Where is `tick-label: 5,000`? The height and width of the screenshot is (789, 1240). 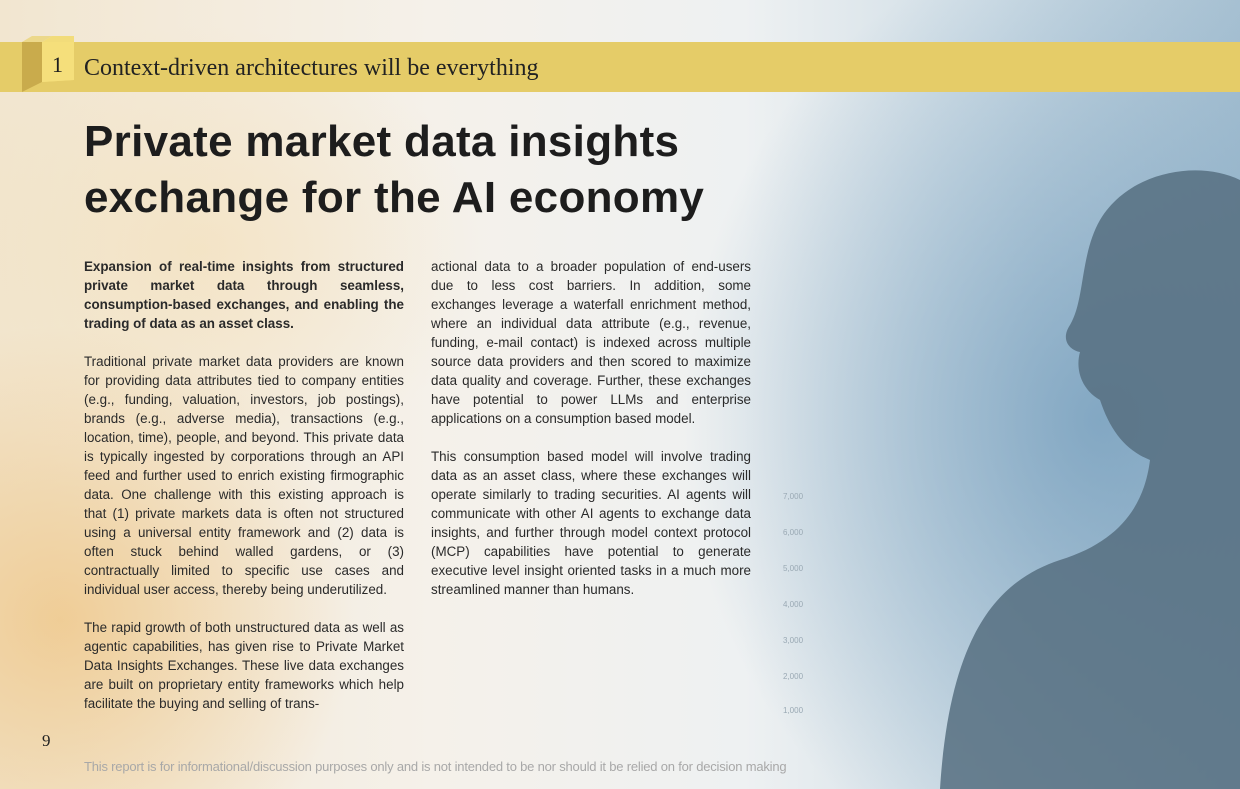 tick-label: 5,000 is located at coordinates (793, 568).